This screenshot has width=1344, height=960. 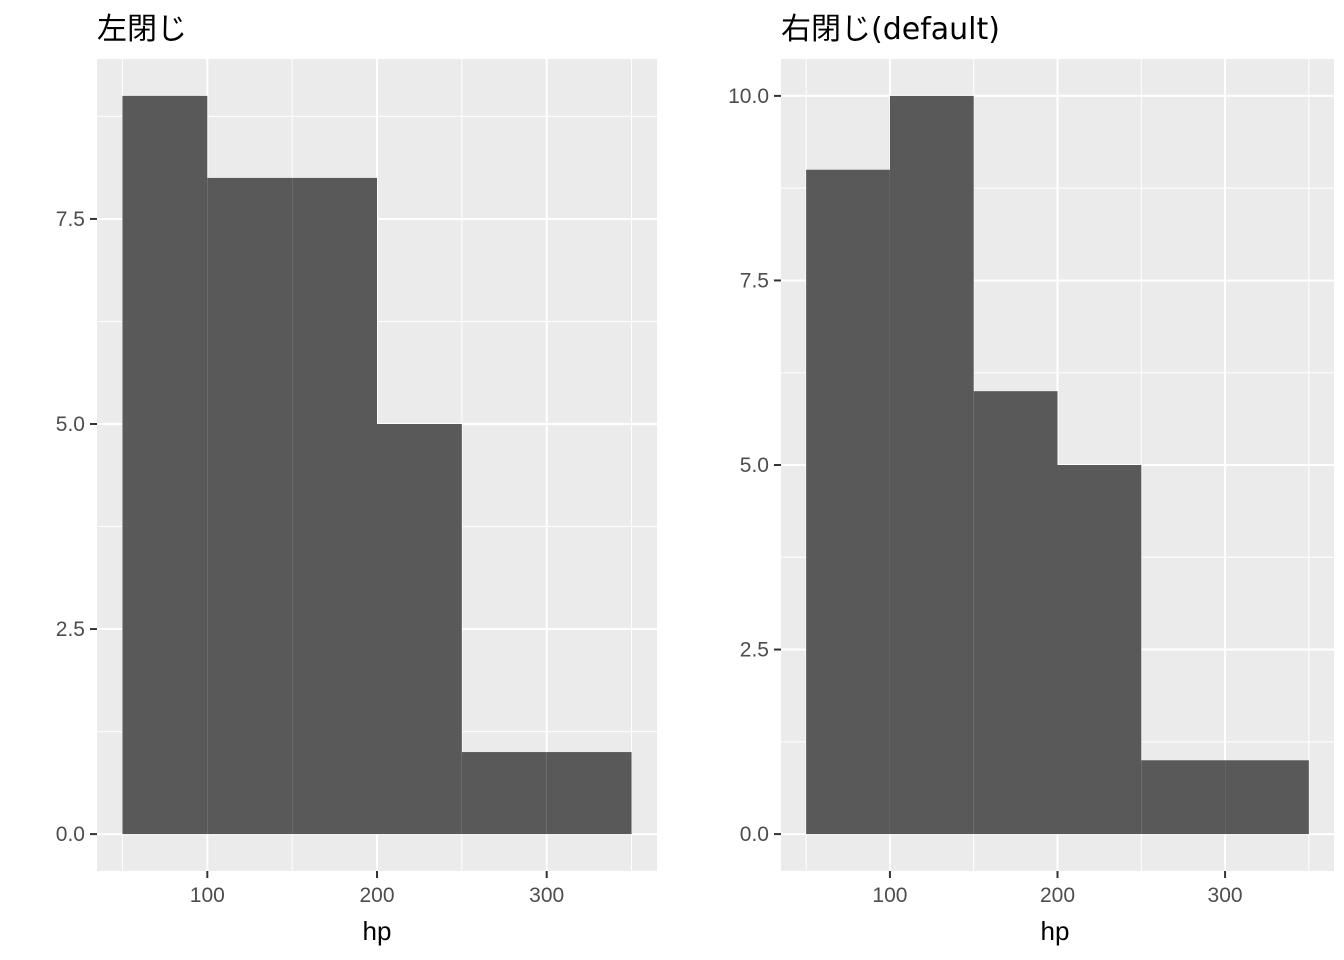 What do you see at coordinates (748, 96) in the screenshot?
I see `y-tick-label: 10.0` at bounding box center [748, 96].